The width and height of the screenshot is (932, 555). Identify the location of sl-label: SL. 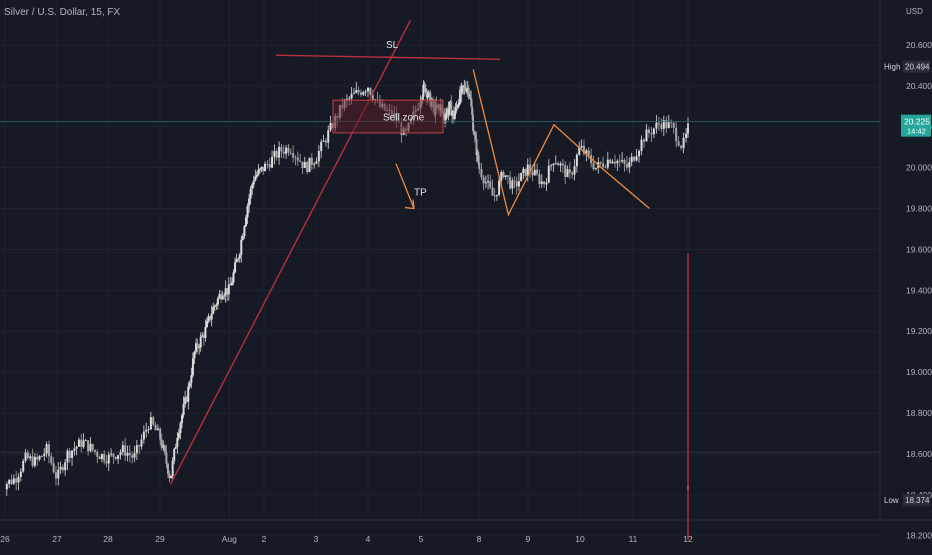
(392, 45).